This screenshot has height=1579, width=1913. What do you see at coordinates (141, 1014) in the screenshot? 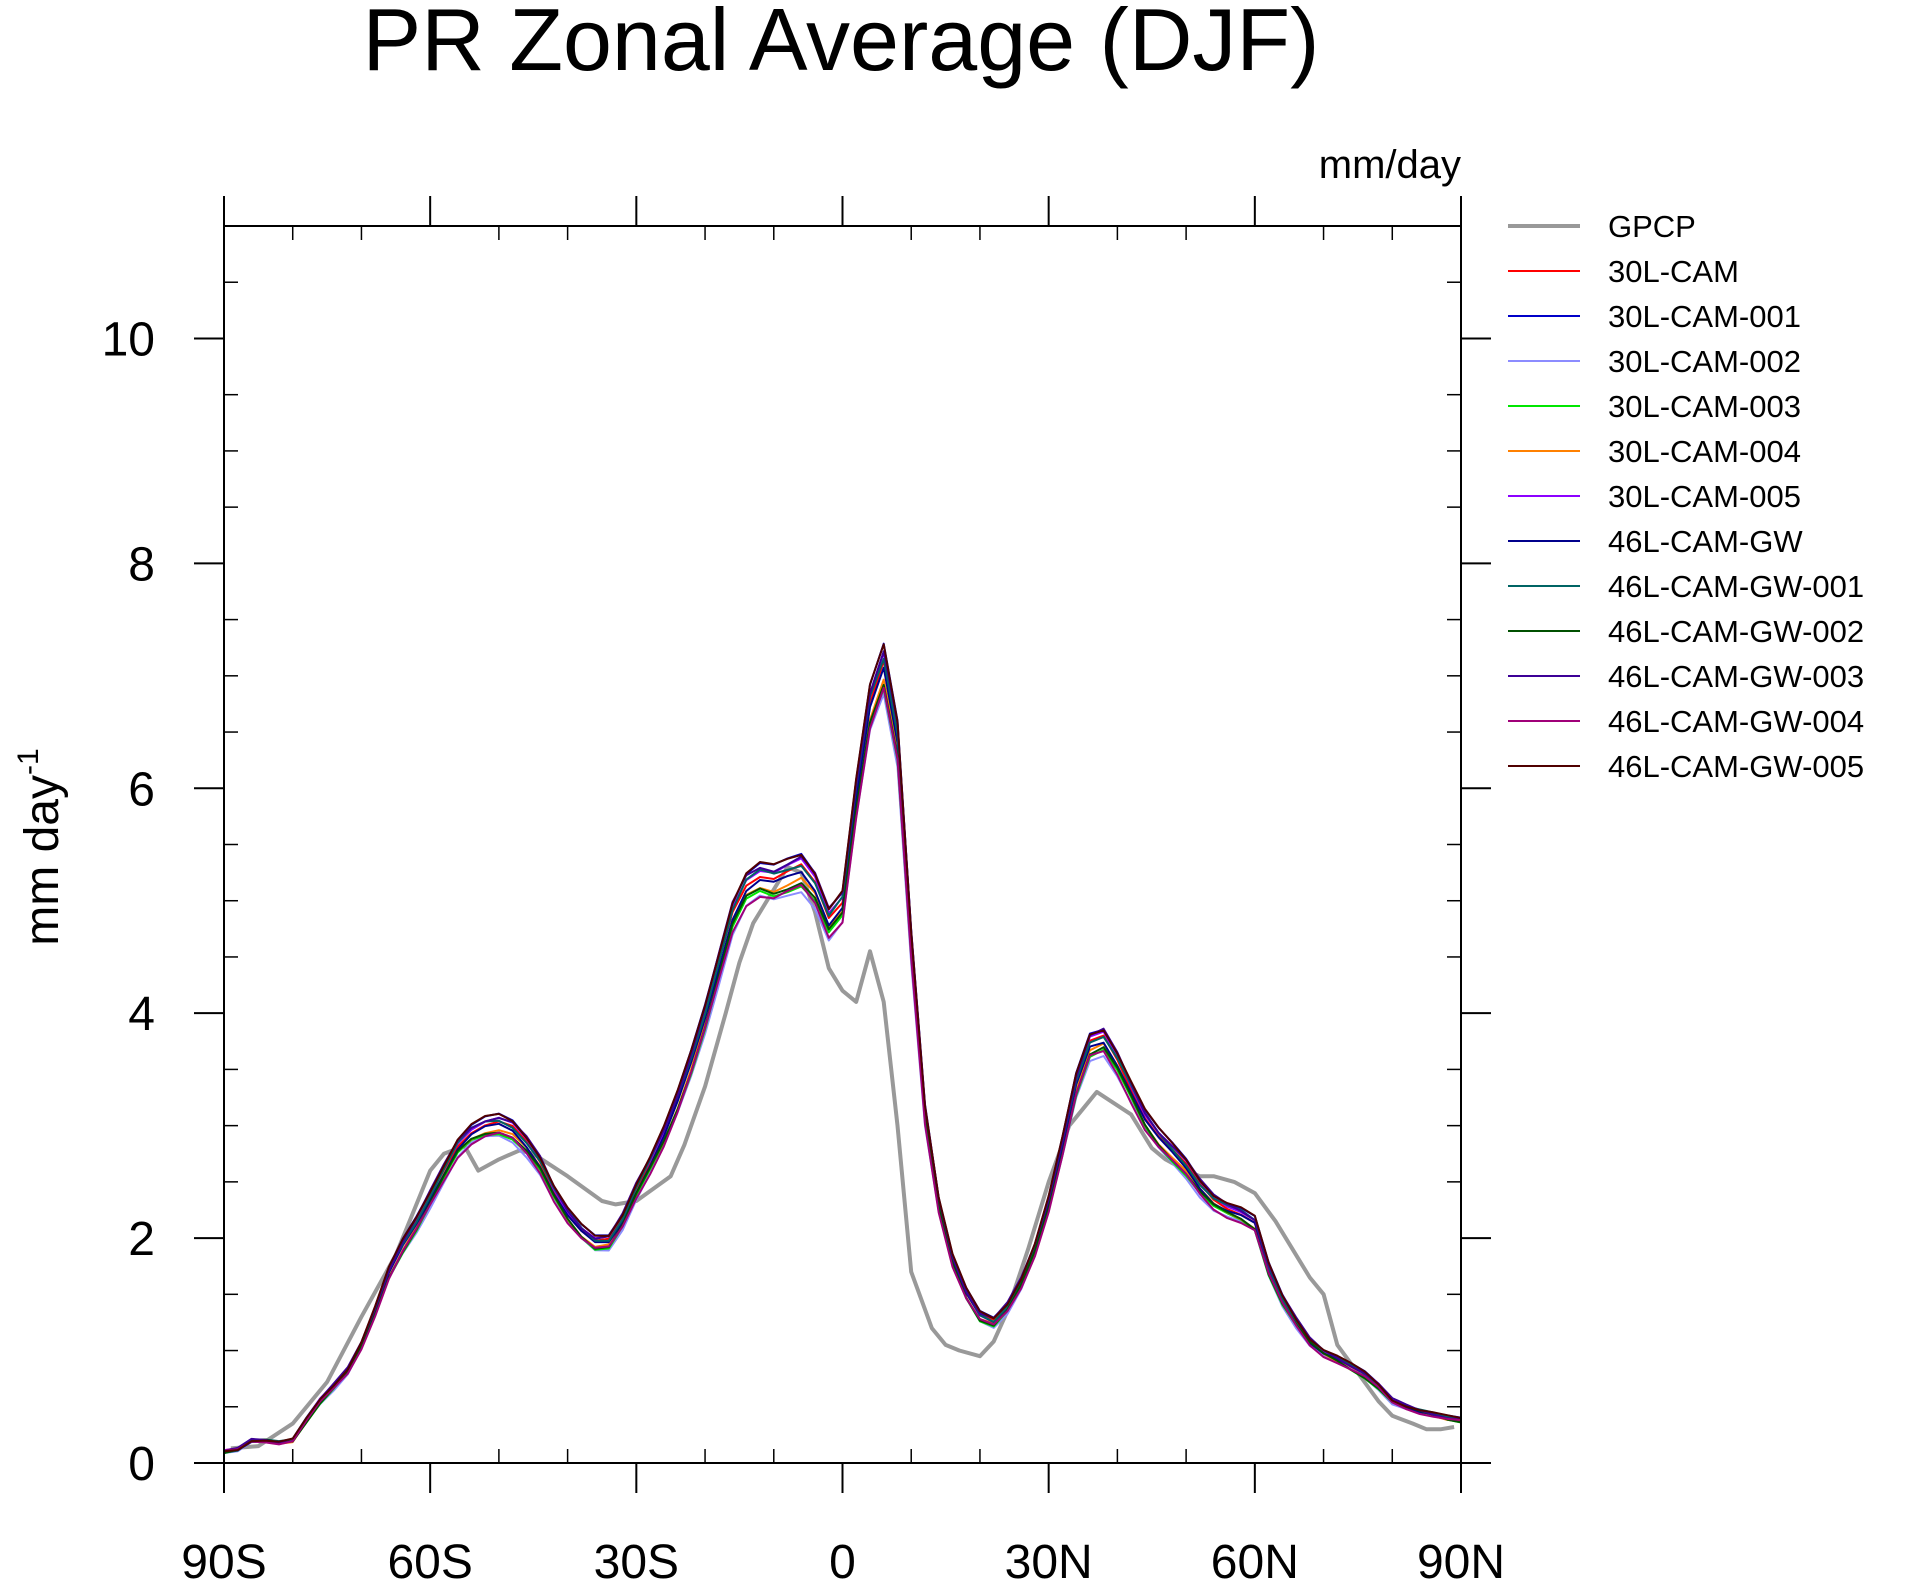
I see `y-tick-label: 4` at bounding box center [141, 1014].